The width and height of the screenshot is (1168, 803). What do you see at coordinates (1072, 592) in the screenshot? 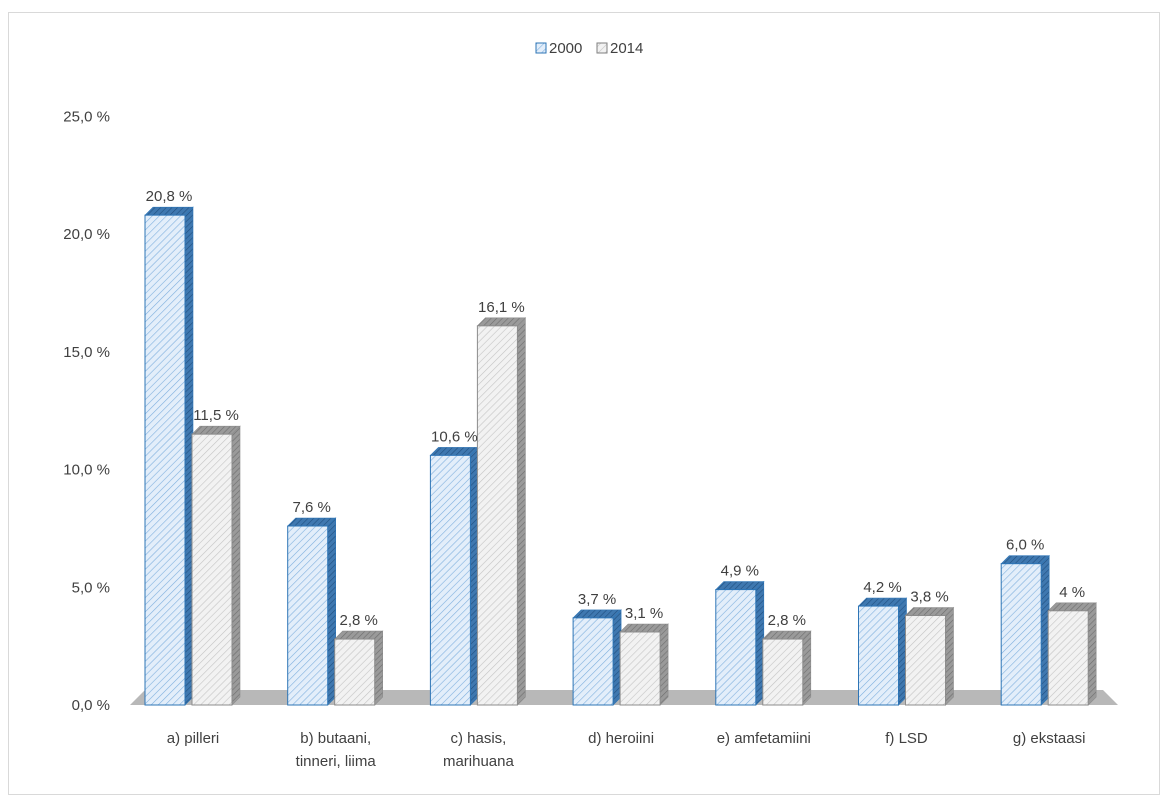
I see `data-label-2014-6: 4 %` at bounding box center [1072, 592].